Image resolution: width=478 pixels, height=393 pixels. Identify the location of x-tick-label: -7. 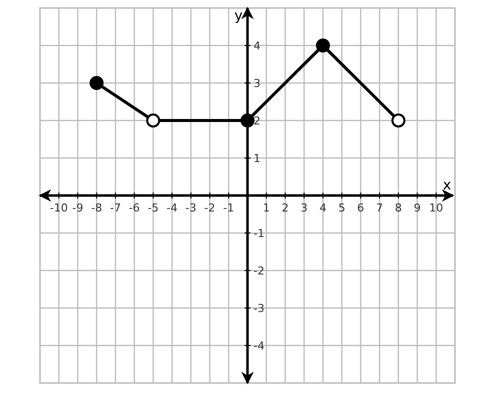
(115, 208).